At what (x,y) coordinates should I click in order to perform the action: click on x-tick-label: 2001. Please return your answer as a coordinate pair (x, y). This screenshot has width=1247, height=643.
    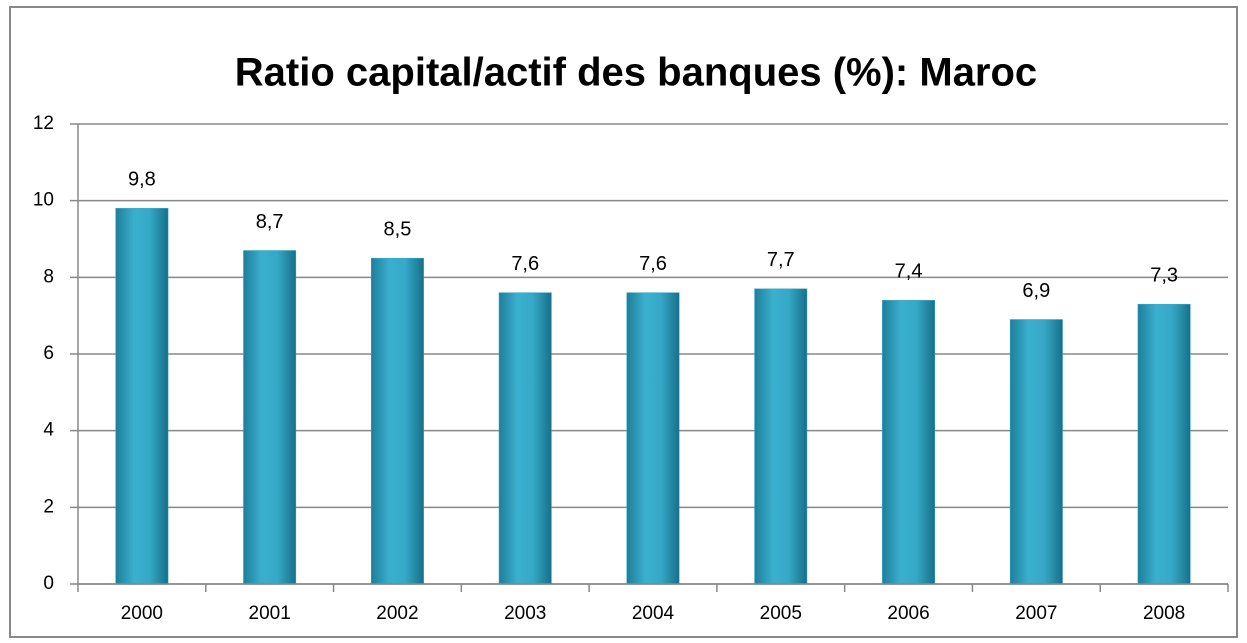
    Looking at the image, I should click on (270, 613).